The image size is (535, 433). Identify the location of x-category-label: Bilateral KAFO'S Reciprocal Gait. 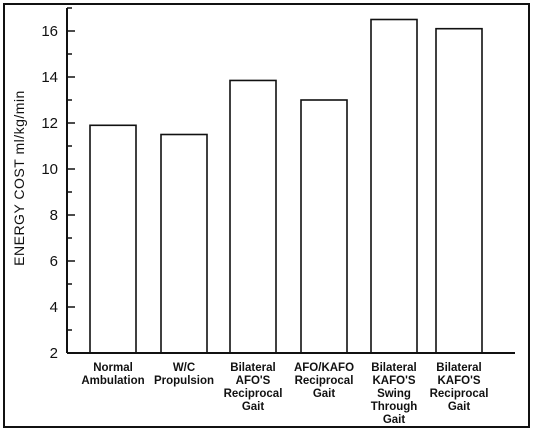
(459, 387).